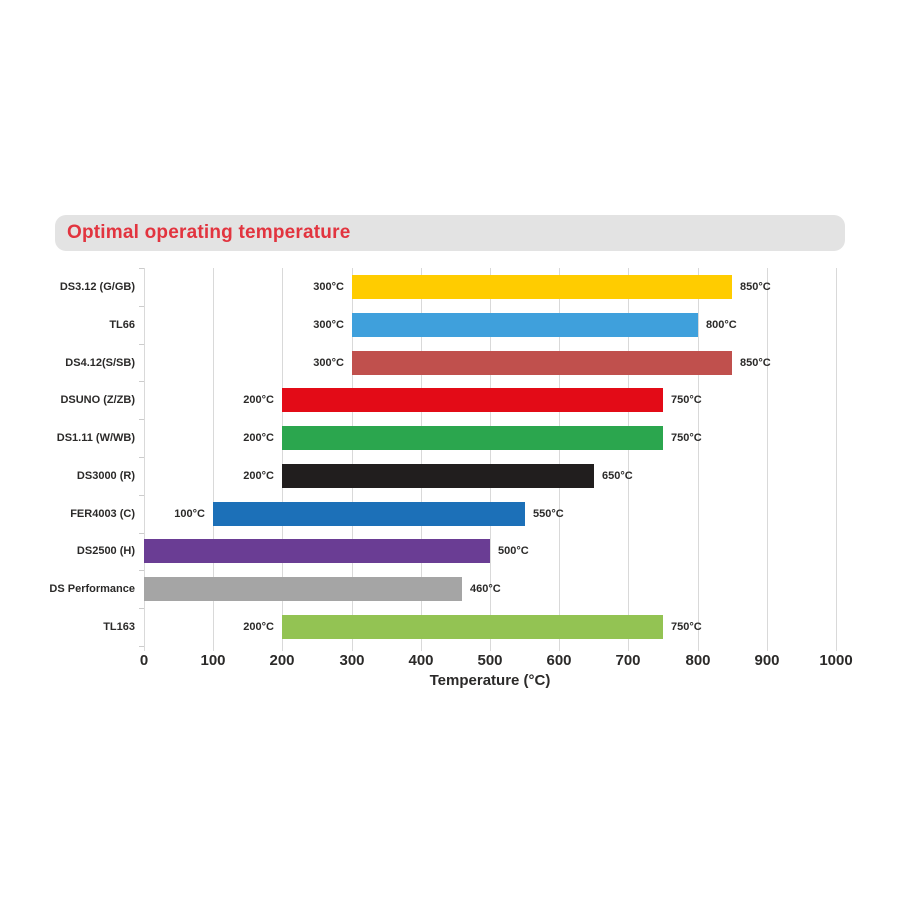 The height and width of the screenshot is (900, 900). I want to click on bar-start-label: 100°C, so click(189, 514).